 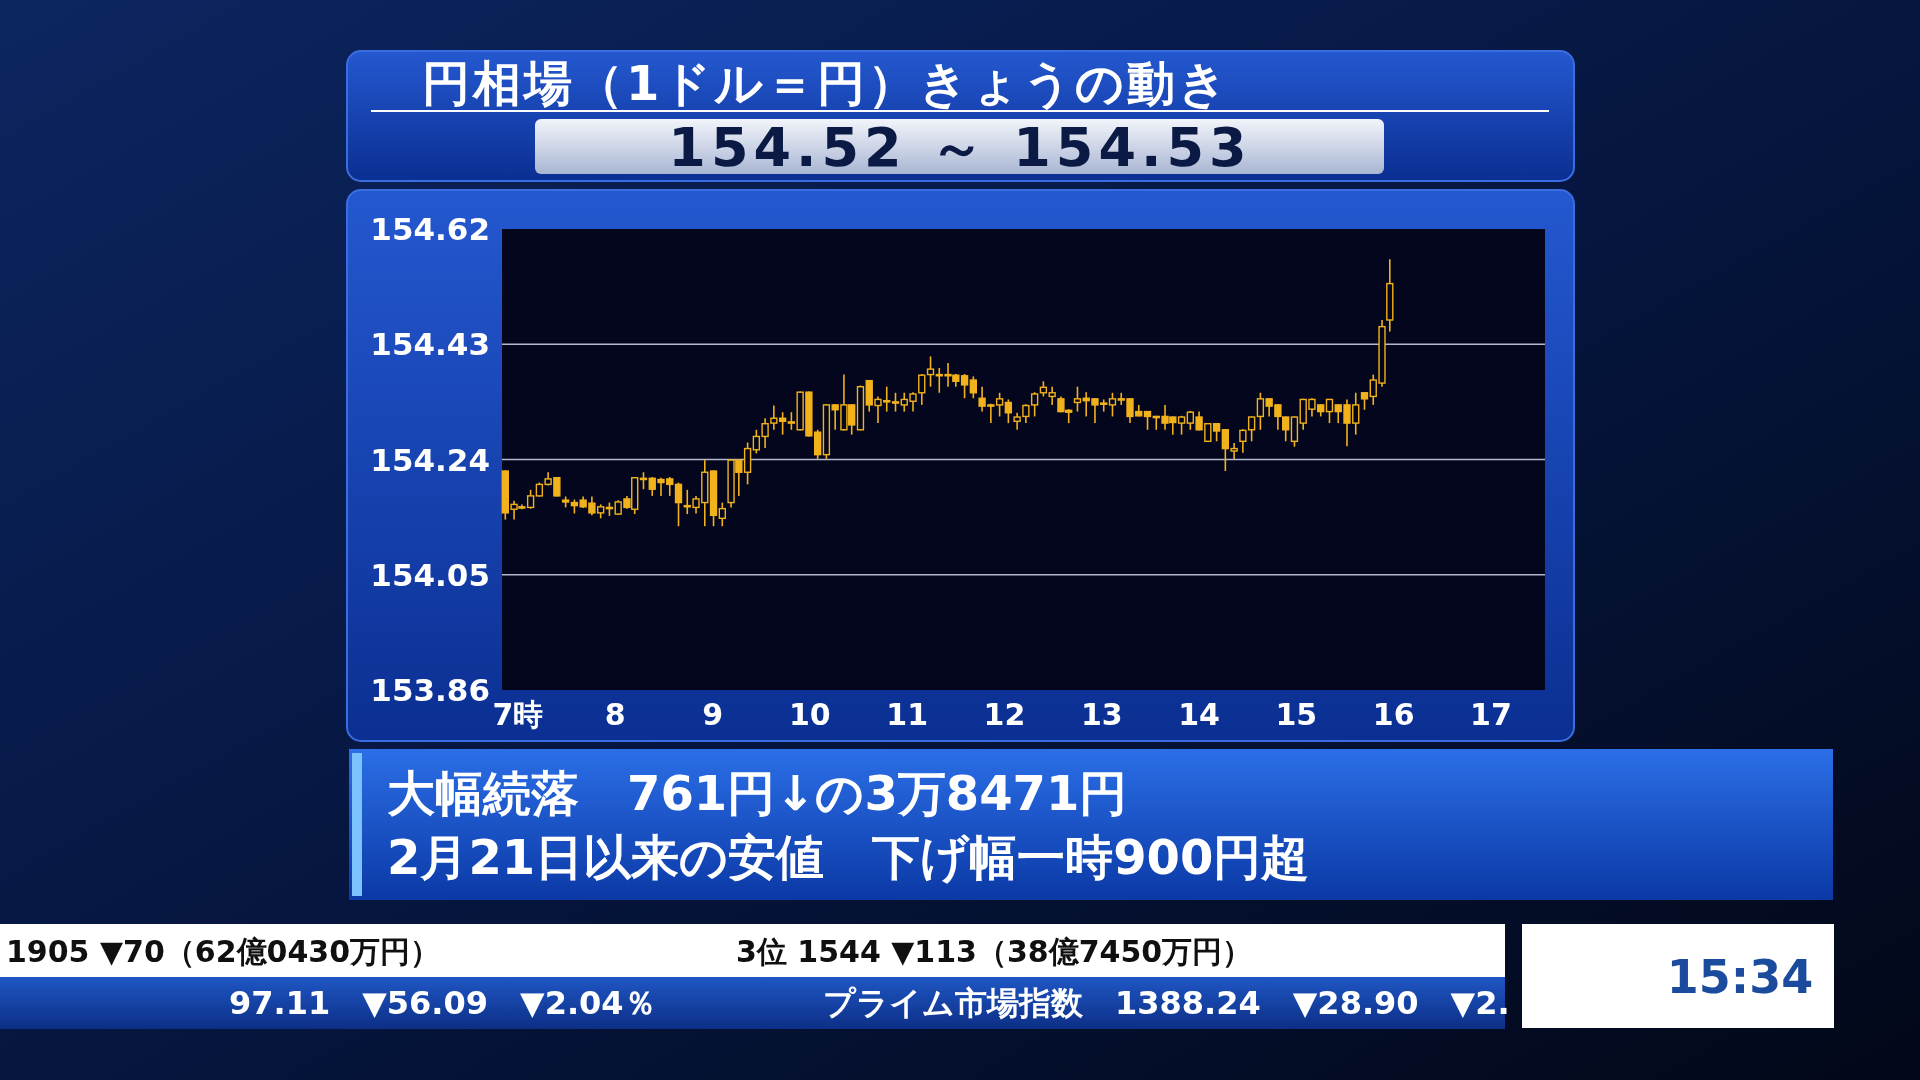 What do you see at coordinates (1740, 977) in the screenshot?
I see `text: 15:34` at bounding box center [1740, 977].